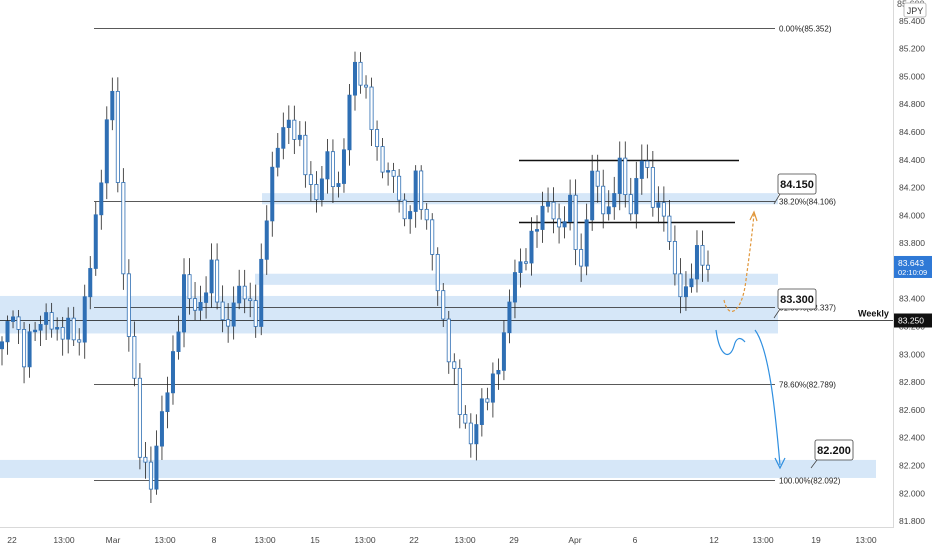 The image size is (932, 555). Describe the element at coordinates (753, 216) in the screenshot. I see `arrow-head-up` at that location.